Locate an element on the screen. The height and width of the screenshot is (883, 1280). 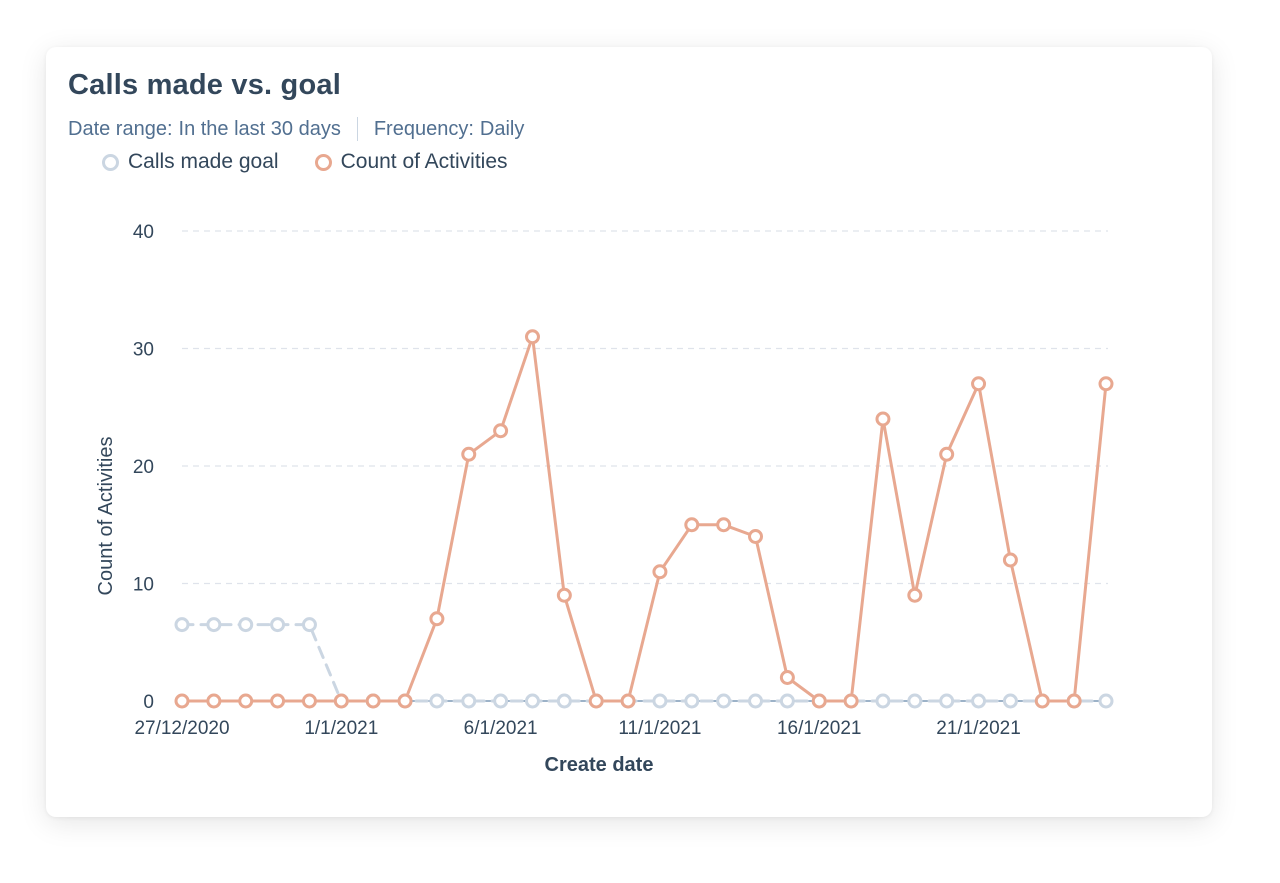
meta-divider is located at coordinates (357, 129).